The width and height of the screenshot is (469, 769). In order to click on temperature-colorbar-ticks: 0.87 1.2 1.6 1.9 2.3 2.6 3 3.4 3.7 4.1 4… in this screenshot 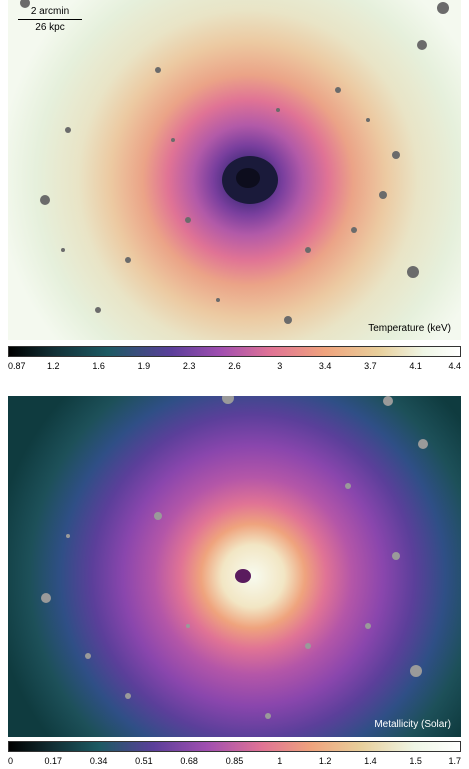, I will do `click(234, 367)`.